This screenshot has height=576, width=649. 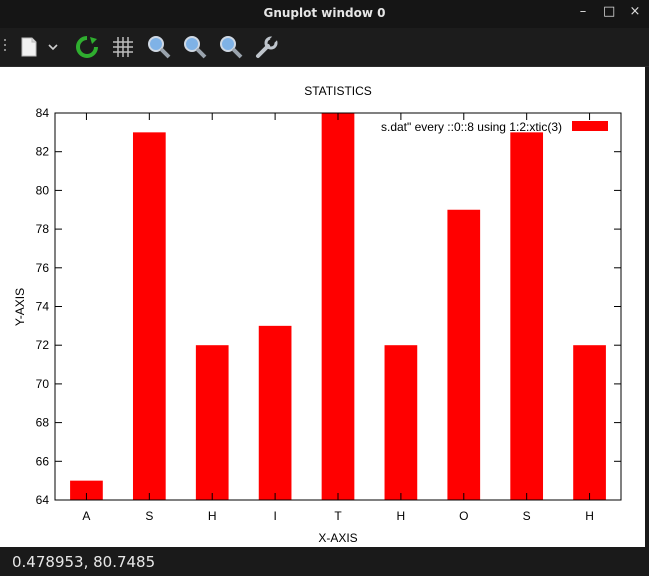 I want to click on x-tick-label-4: T, so click(x=338, y=516).